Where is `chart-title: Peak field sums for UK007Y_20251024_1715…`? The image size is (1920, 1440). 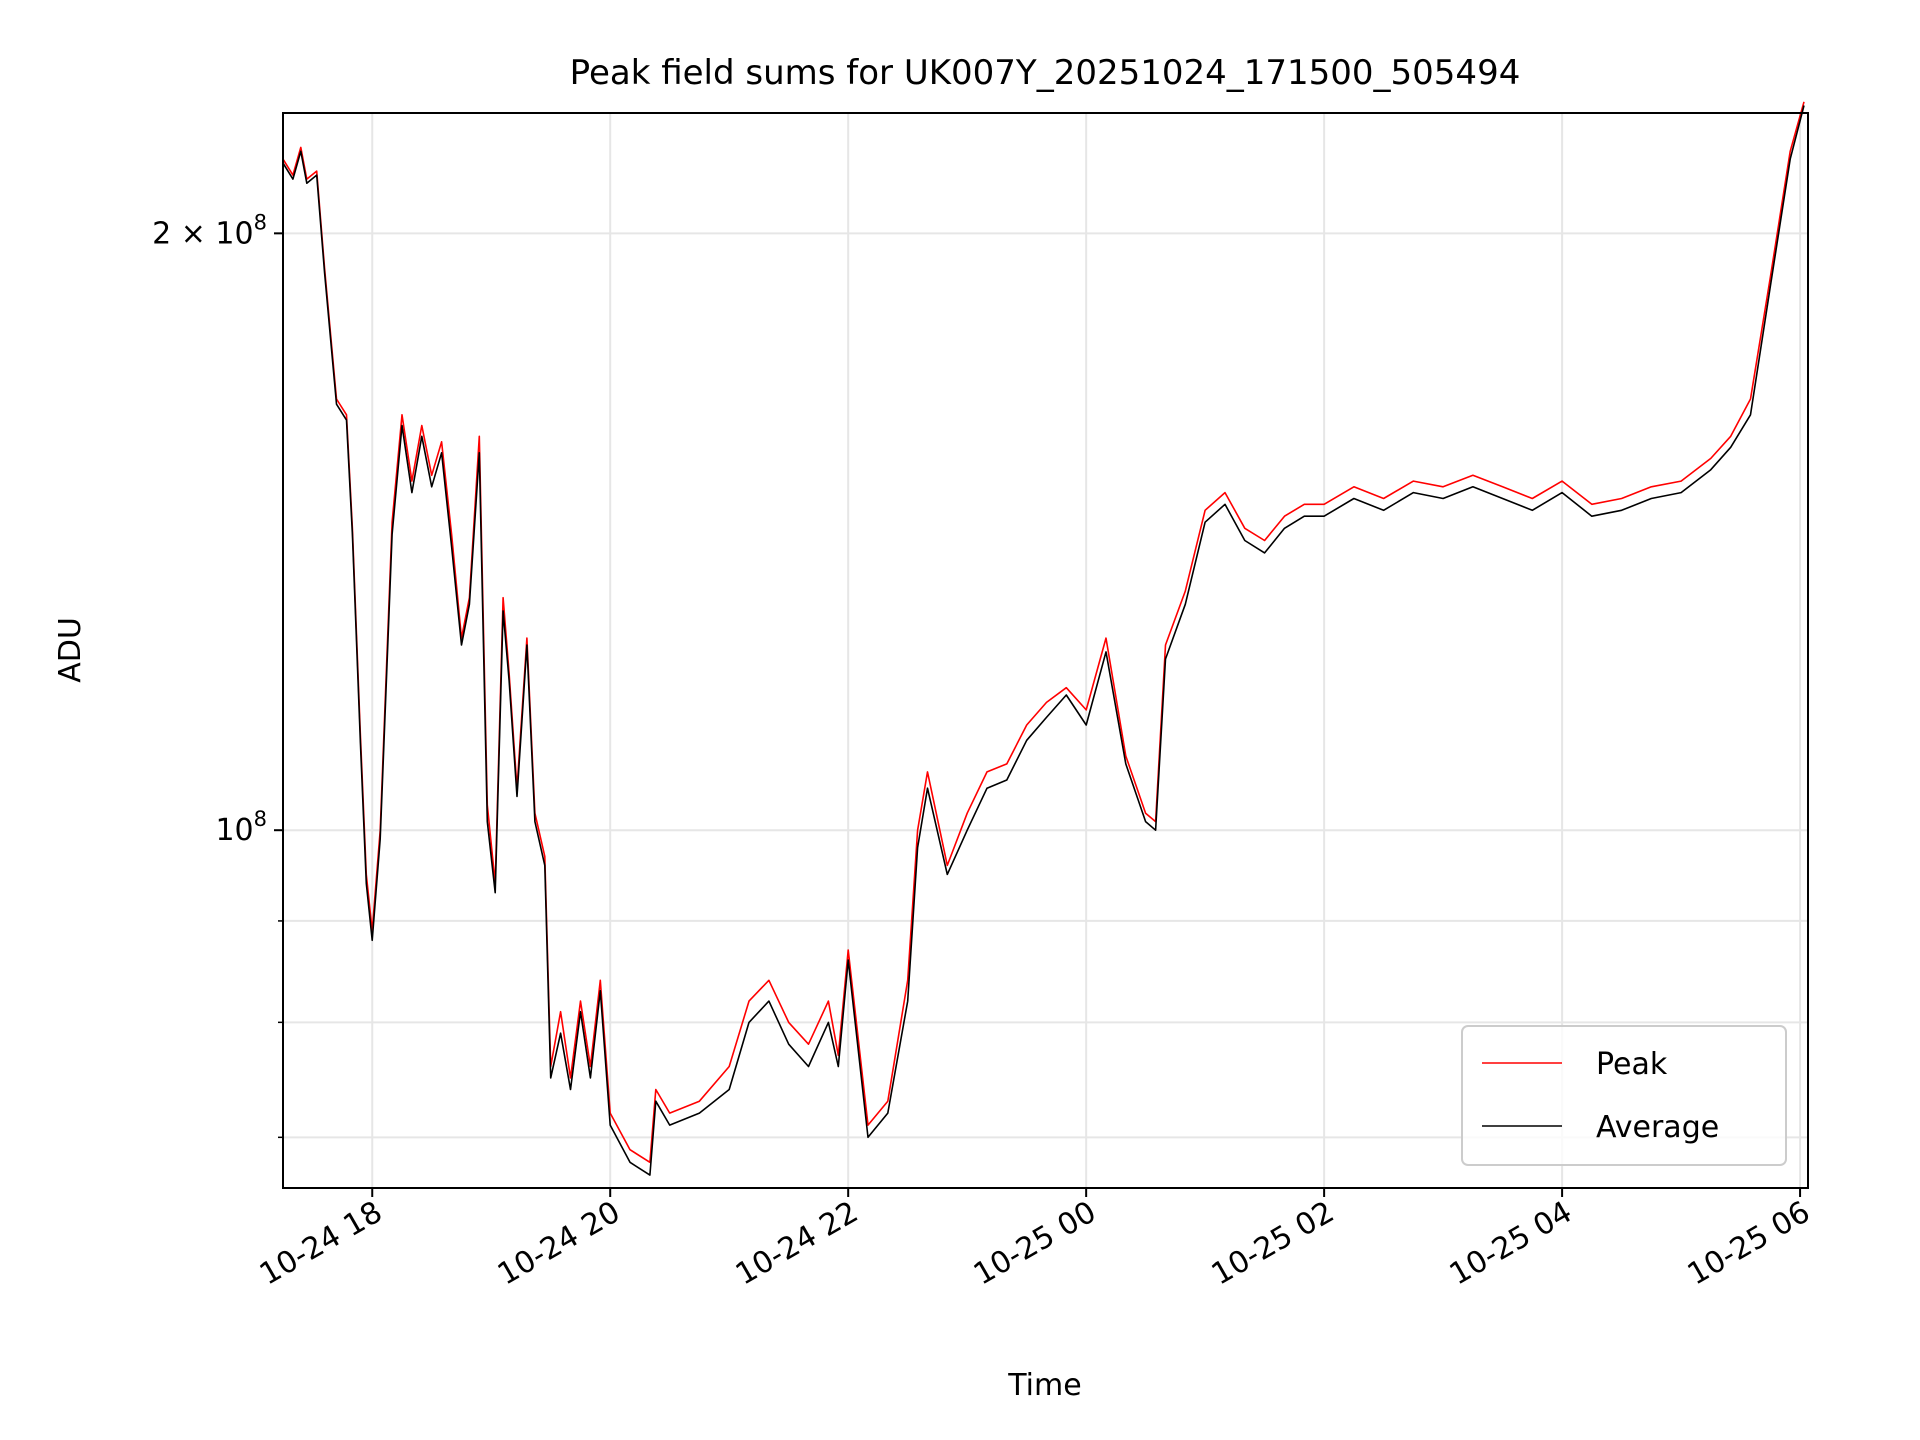 chart-title: Peak field sums for UK007Y_20251024_1715… is located at coordinates (1045, 73).